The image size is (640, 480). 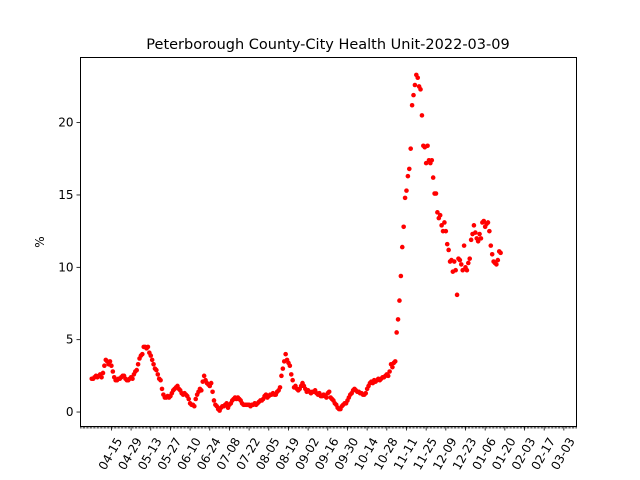 What do you see at coordinates (40, 241) in the screenshot?
I see `y-axis-label: %` at bounding box center [40, 241].